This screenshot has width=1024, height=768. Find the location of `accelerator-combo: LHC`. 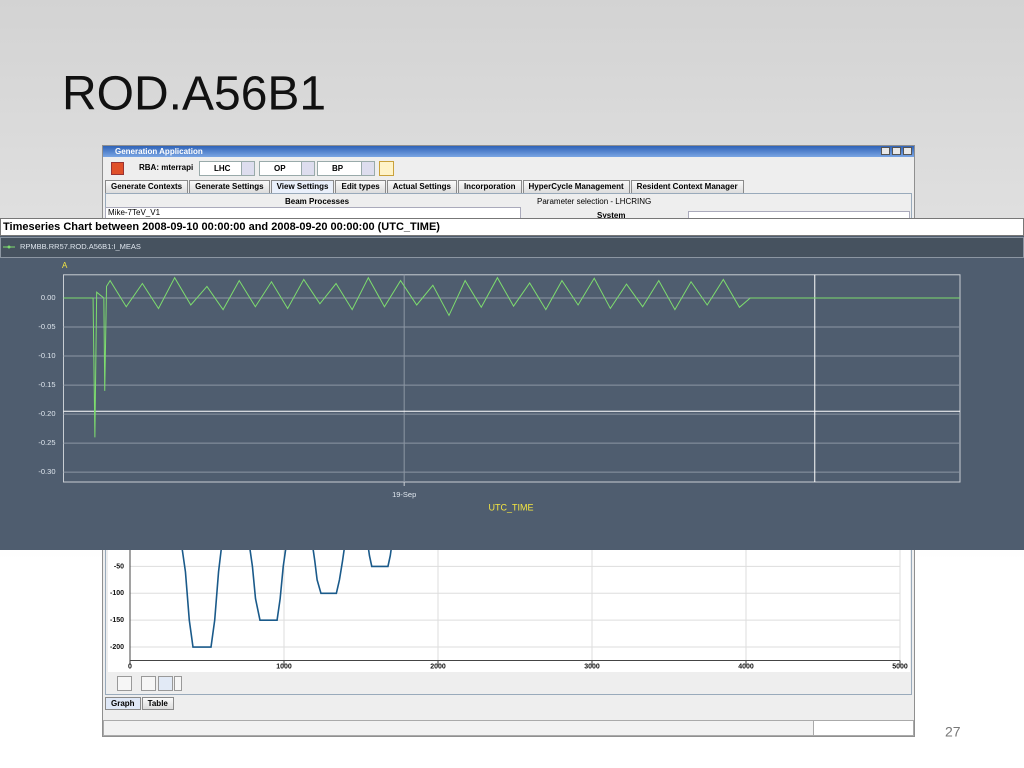

accelerator-combo: LHC is located at coordinates (227, 168).